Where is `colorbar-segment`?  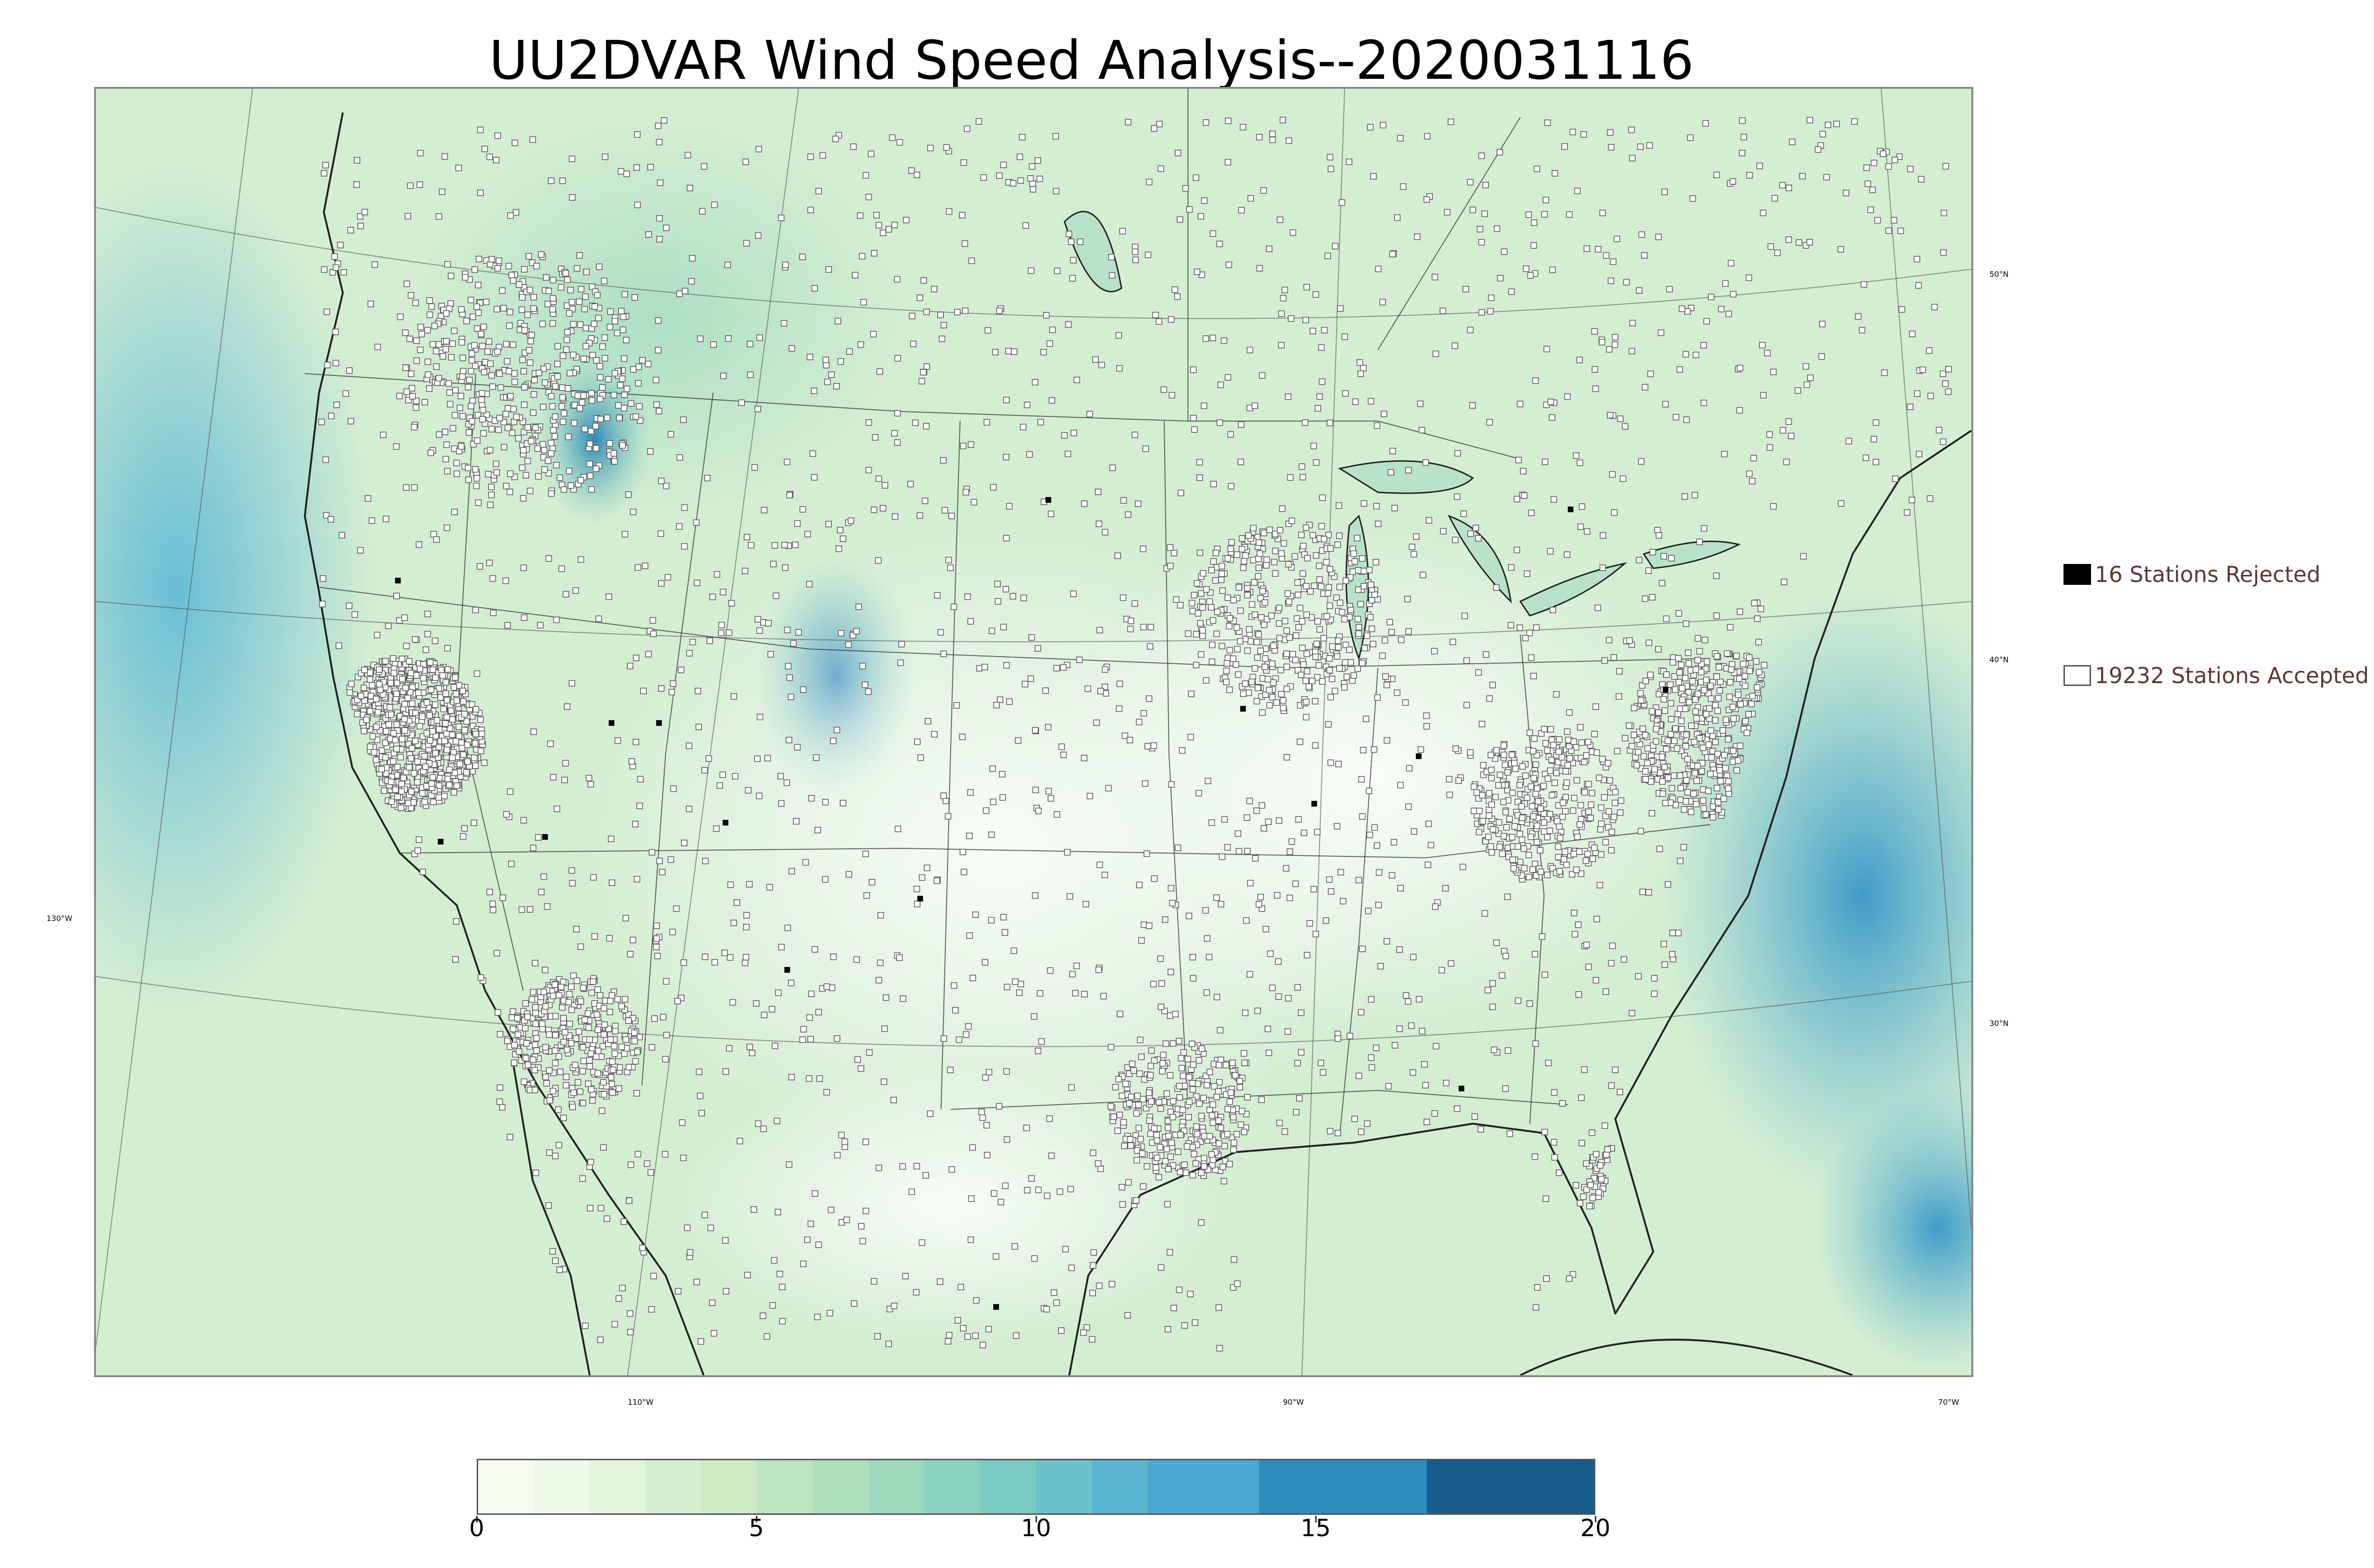 colorbar-segment is located at coordinates (673, 1486).